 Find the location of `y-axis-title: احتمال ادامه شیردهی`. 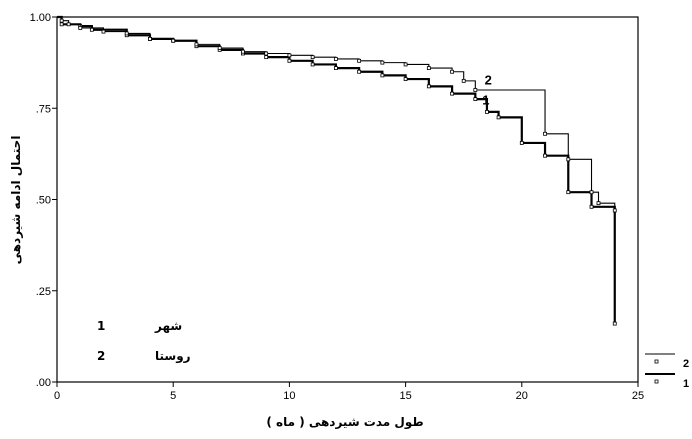

y-axis-title: احتمال ادامه شیردهی is located at coordinates (16, 200).